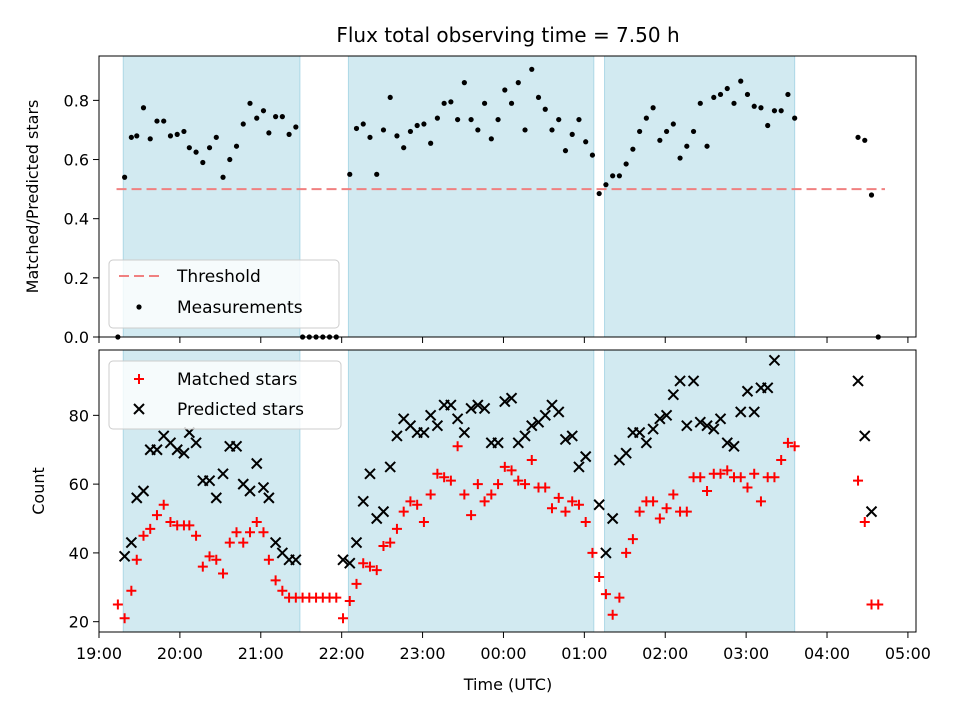 This screenshot has height=720, width=960. I want to click on top-legend: Threshold Measurements, so click(224, 294).